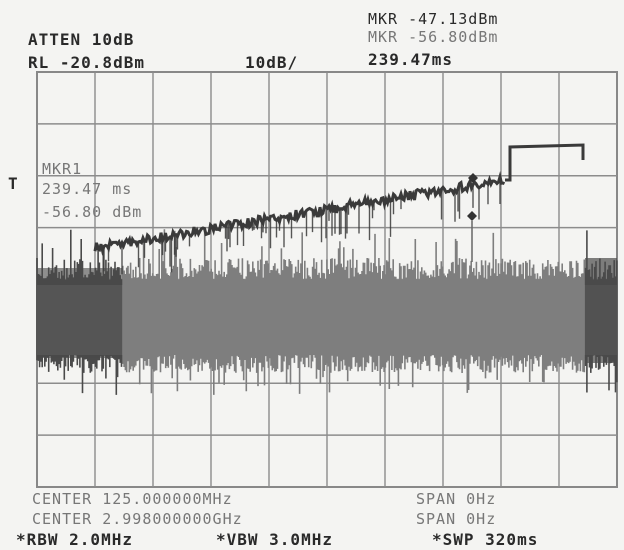 This screenshot has width=624, height=550. I want to click on max-hold-ramp, so click(299, 213).